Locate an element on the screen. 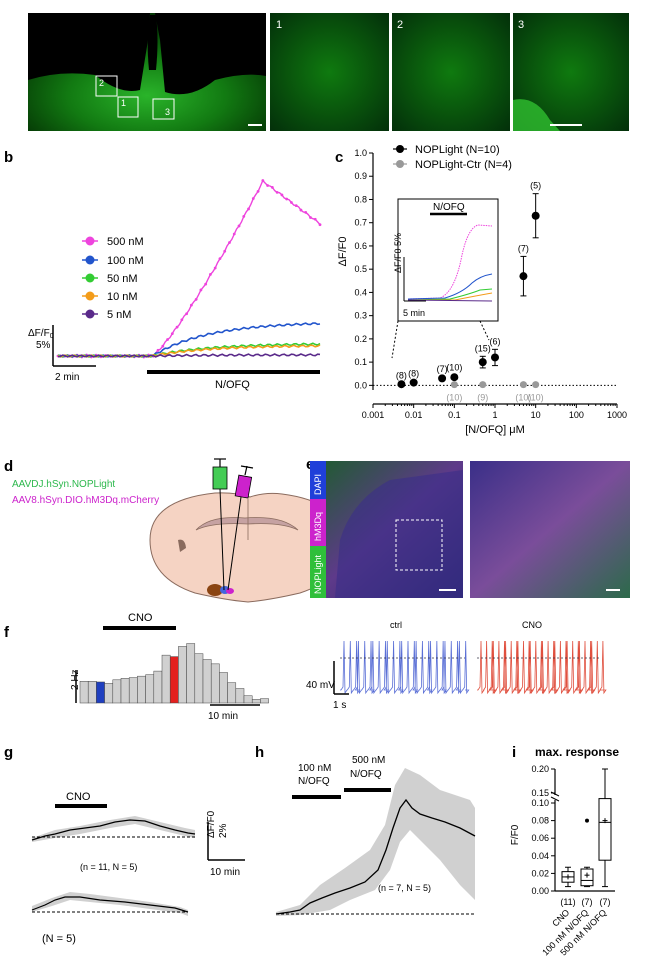 Image resolution: width=660 pixels, height=975 pixels. g-scale-y-value: 2% is located at coordinates (223, 830).